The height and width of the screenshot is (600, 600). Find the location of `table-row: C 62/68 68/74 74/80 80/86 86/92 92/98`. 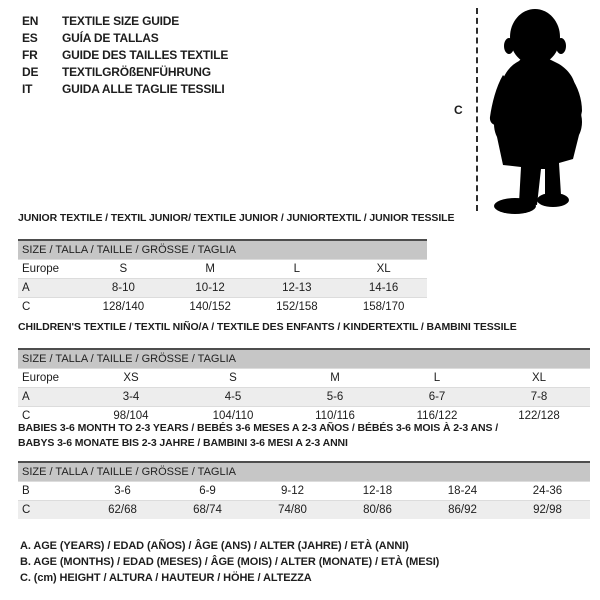

table-row: C 62/68 68/74 74/80 80/86 86/92 92/98 is located at coordinates (304, 509).